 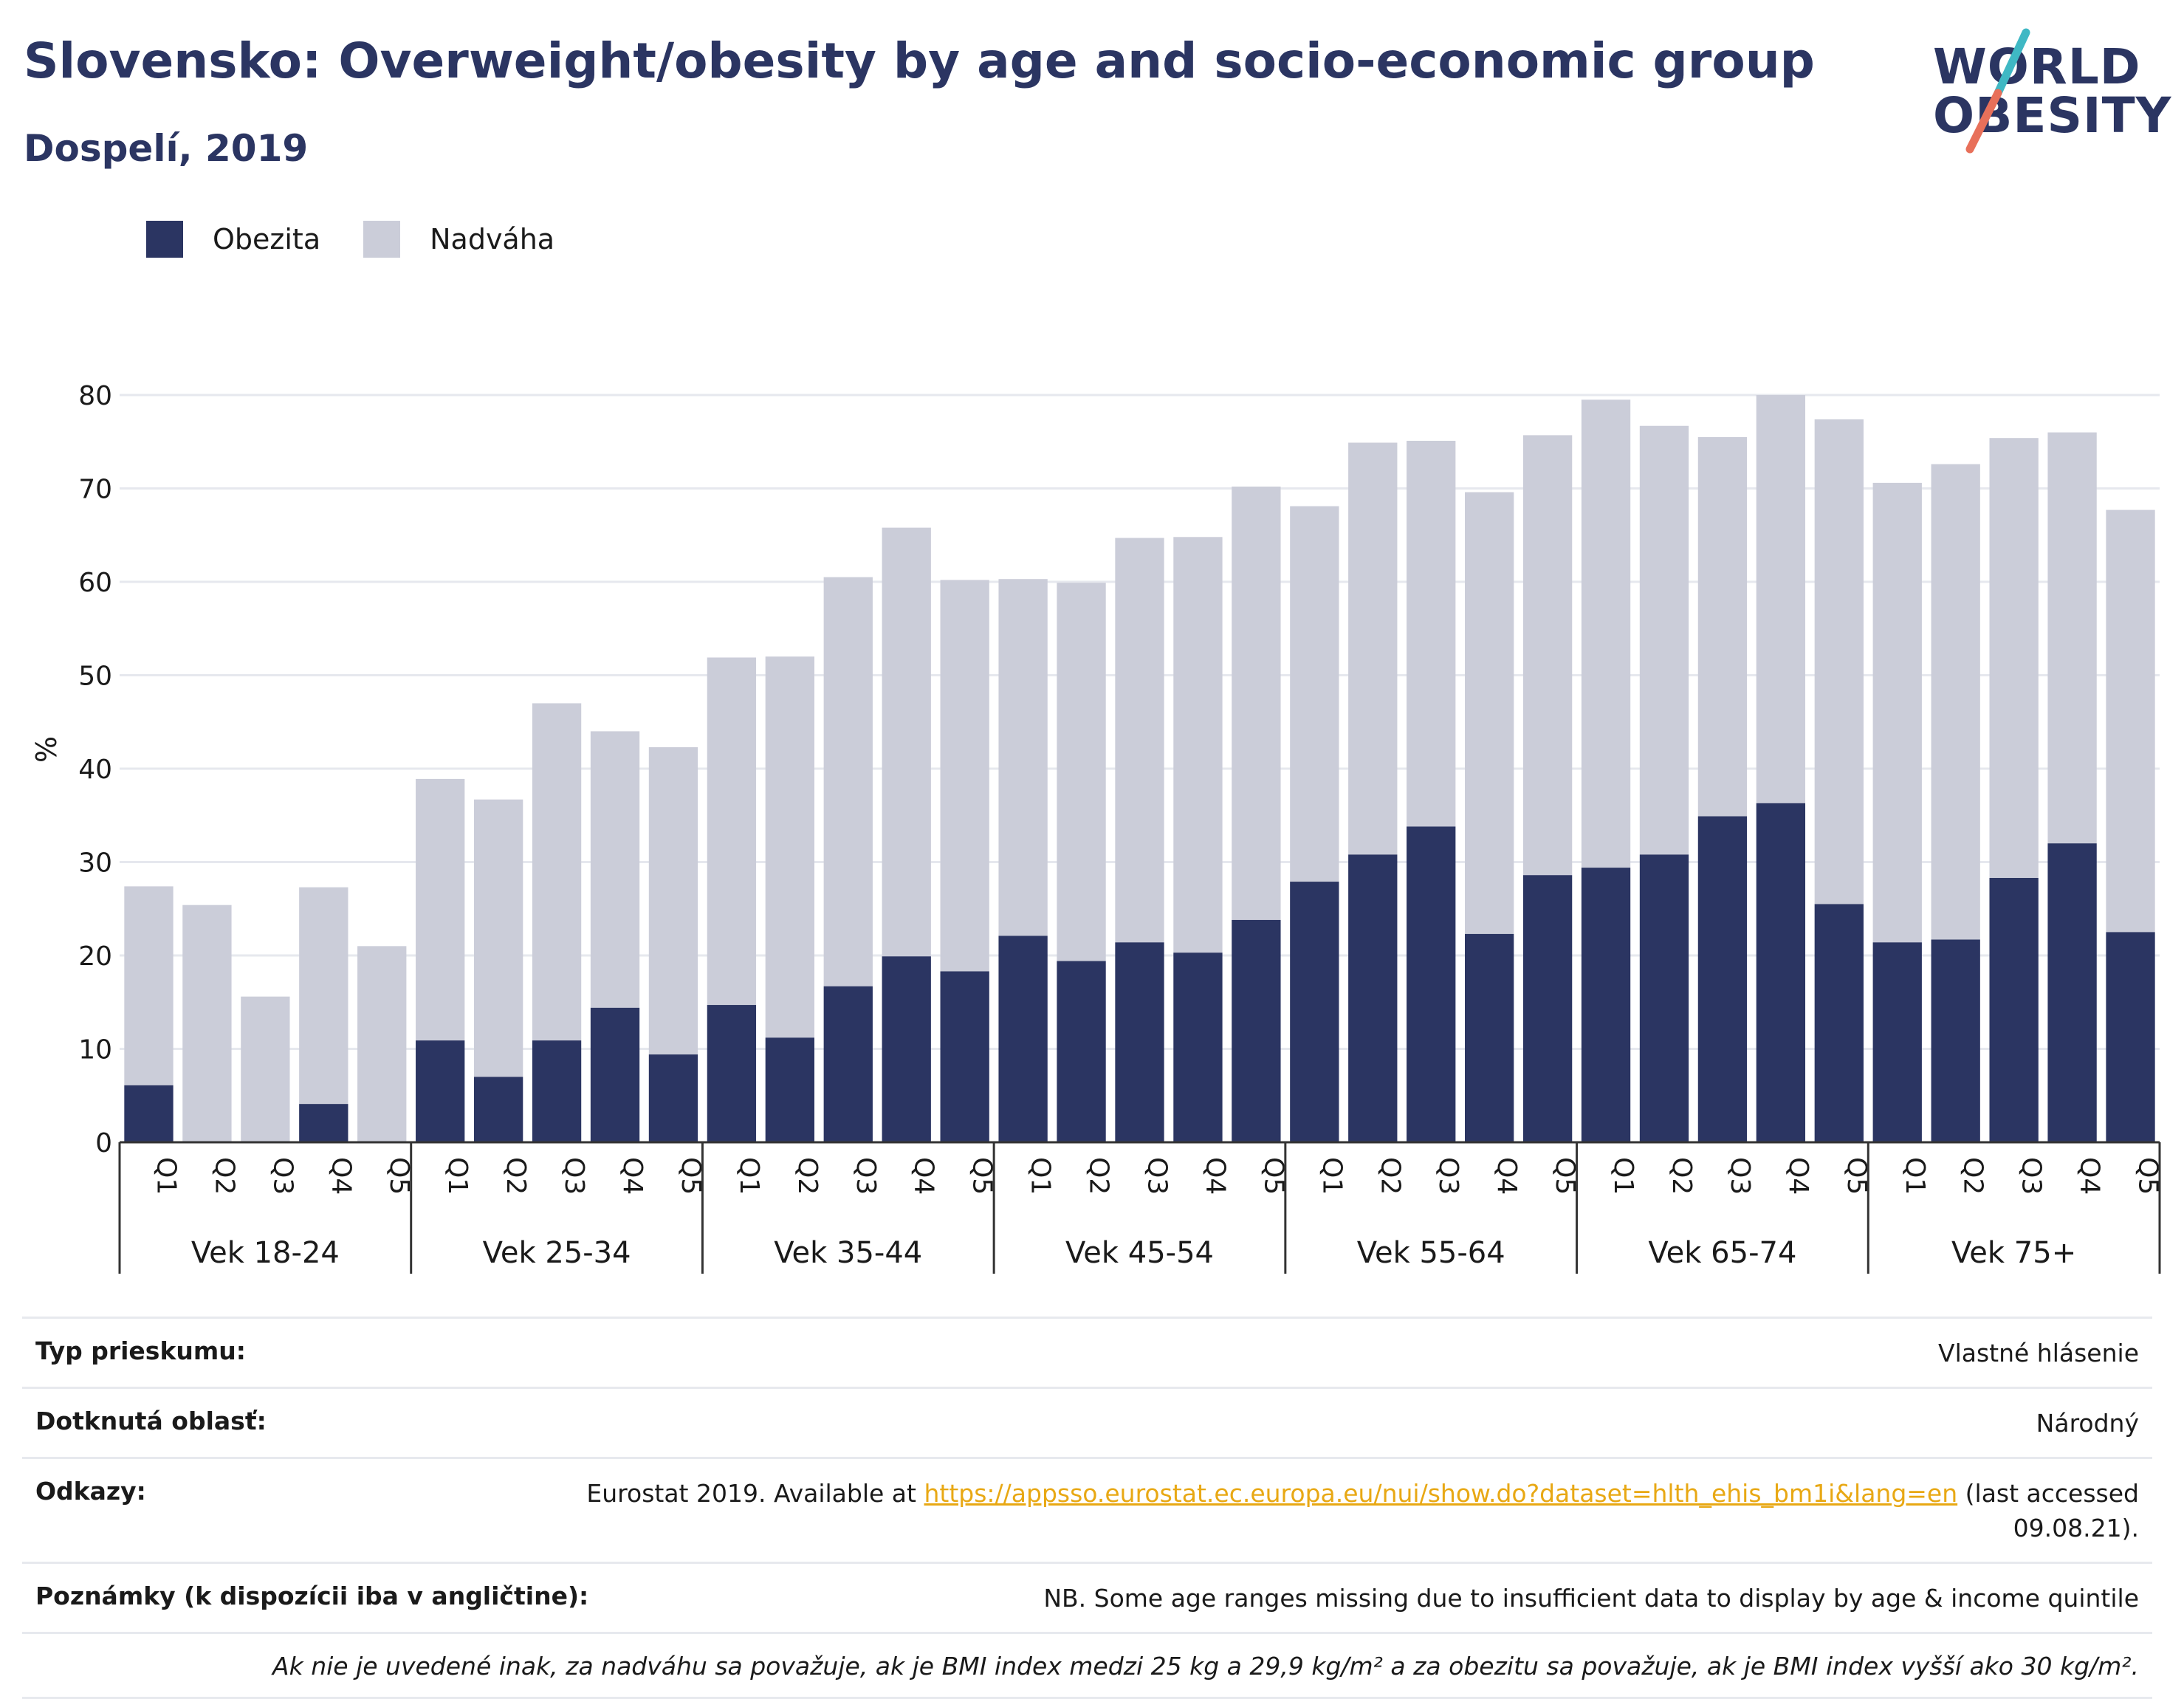 I want to click on world-obesity-logo: WORLD OBESITY, so click(x=2046, y=88).